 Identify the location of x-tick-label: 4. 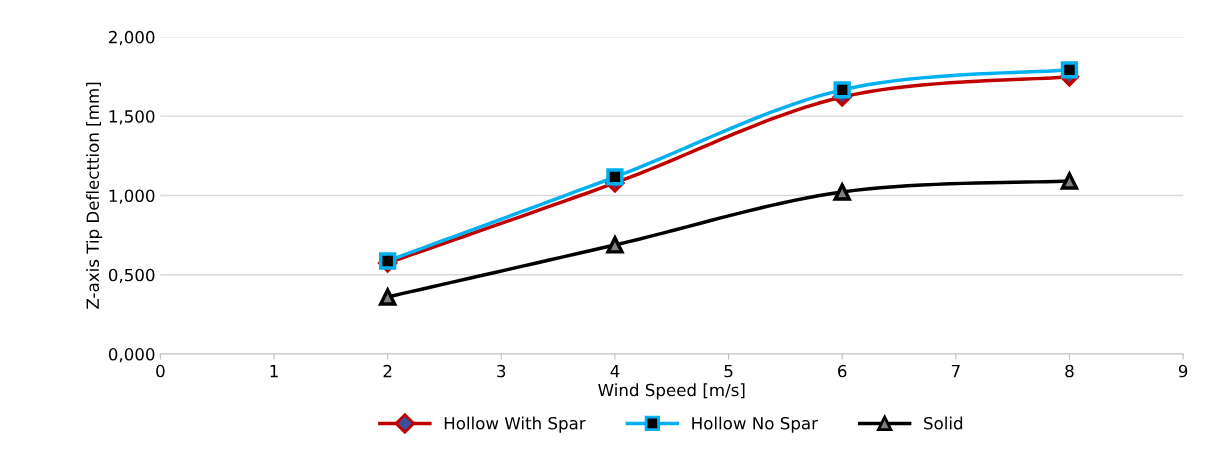
(615, 371).